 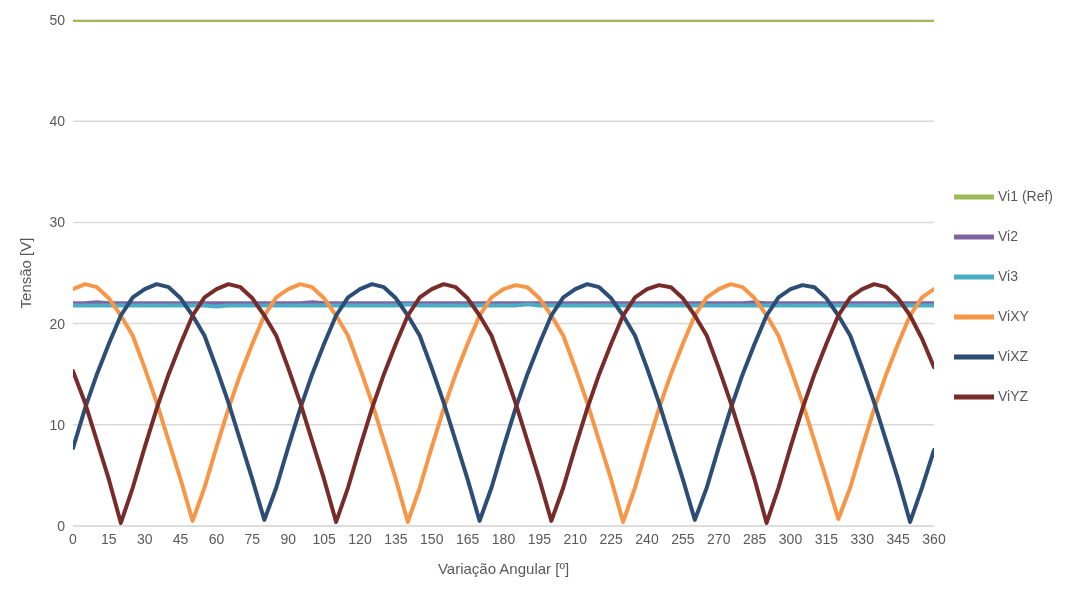 I want to click on x-tick-label: 135, so click(x=396, y=538).